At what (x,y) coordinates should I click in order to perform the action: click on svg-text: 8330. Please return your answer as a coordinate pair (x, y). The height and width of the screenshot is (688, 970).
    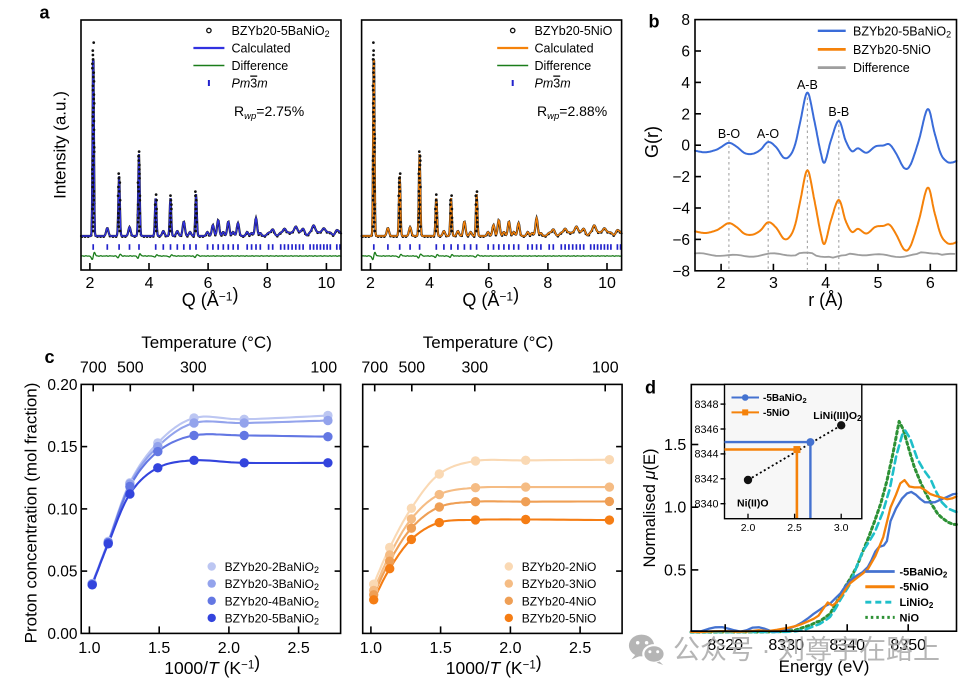
    Looking at the image, I should click on (786, 645).